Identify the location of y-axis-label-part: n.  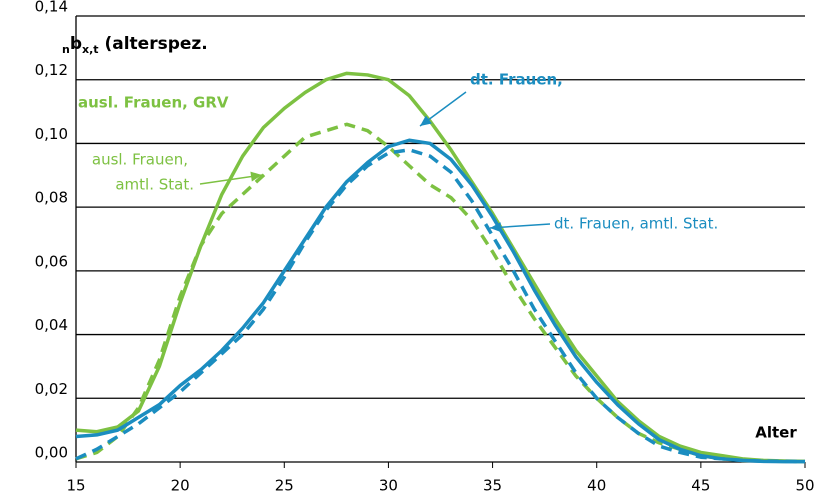
(66, 49).